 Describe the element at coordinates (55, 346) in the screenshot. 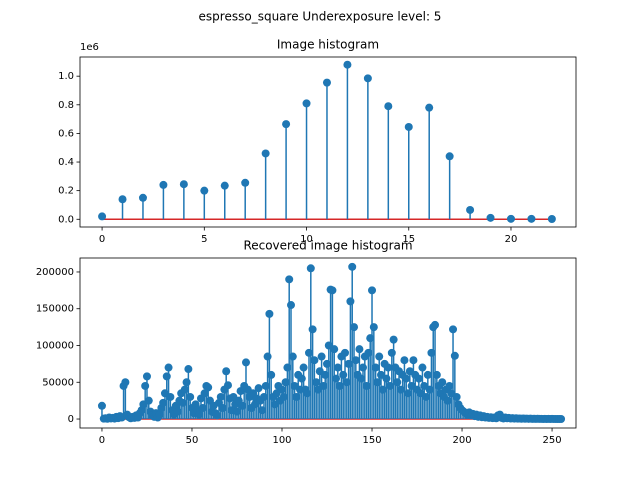

I see `y-tick-label: 100000` at that location.